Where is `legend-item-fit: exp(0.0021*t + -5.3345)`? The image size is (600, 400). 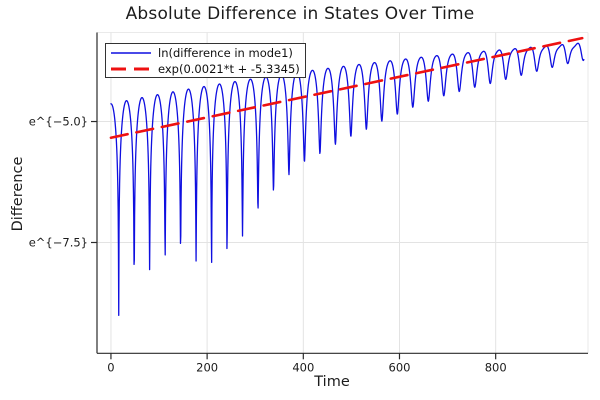 legend-item-fit: exp(0.0021*t + -5.3345) is located at coordinates (205, 68).